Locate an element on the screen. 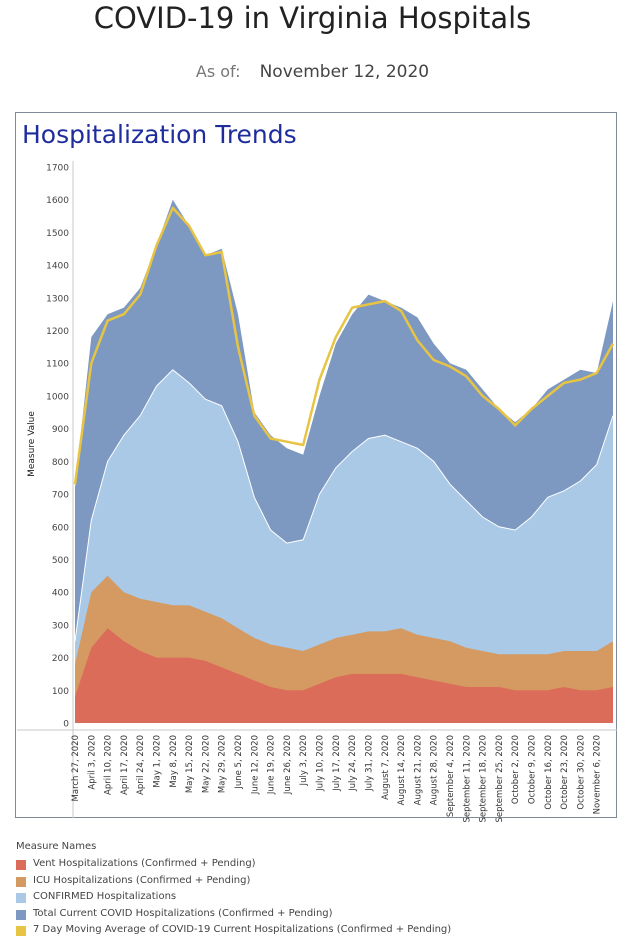 The height and width of the screenshot is (944, 625). x-tick-label: July 24, 2020 is located at coordinates (353, 763).